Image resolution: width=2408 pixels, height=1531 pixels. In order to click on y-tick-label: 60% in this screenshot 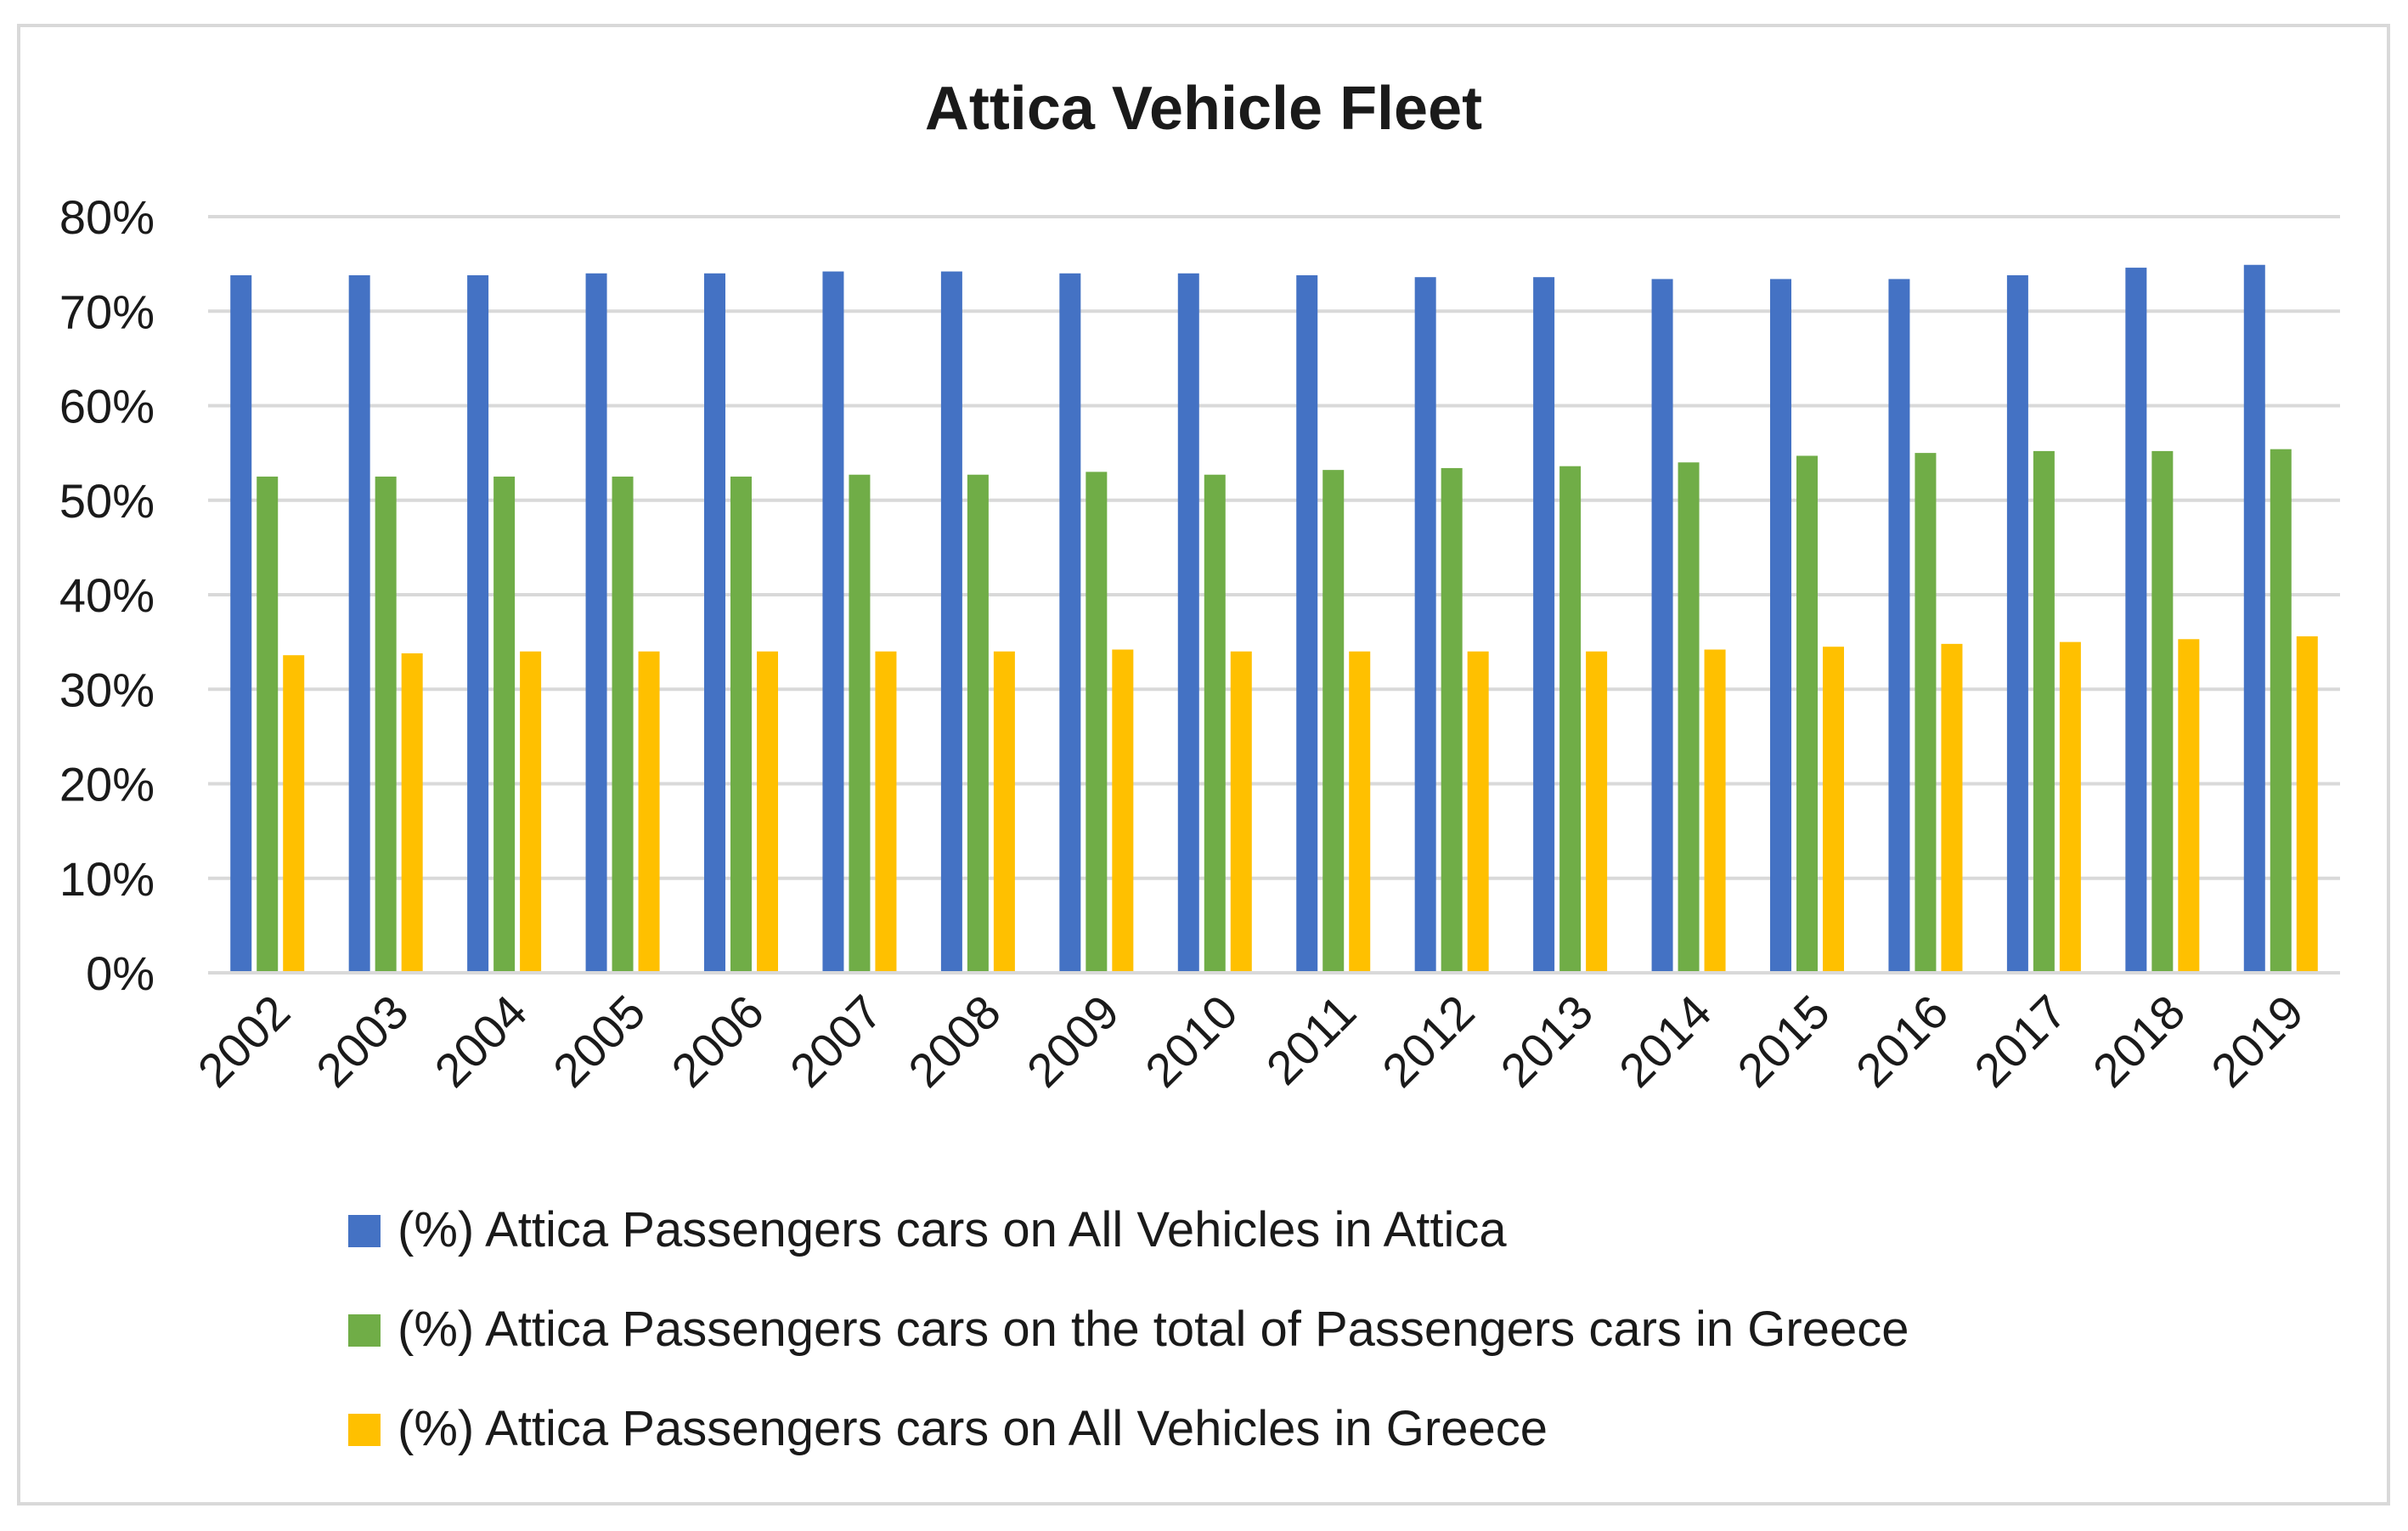, I will do `click(107, 407)`.